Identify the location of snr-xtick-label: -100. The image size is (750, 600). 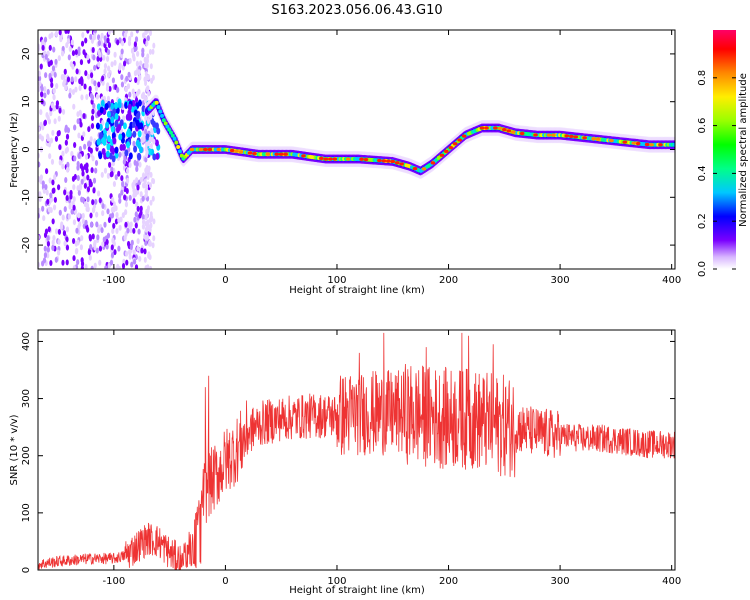
(114, 581).